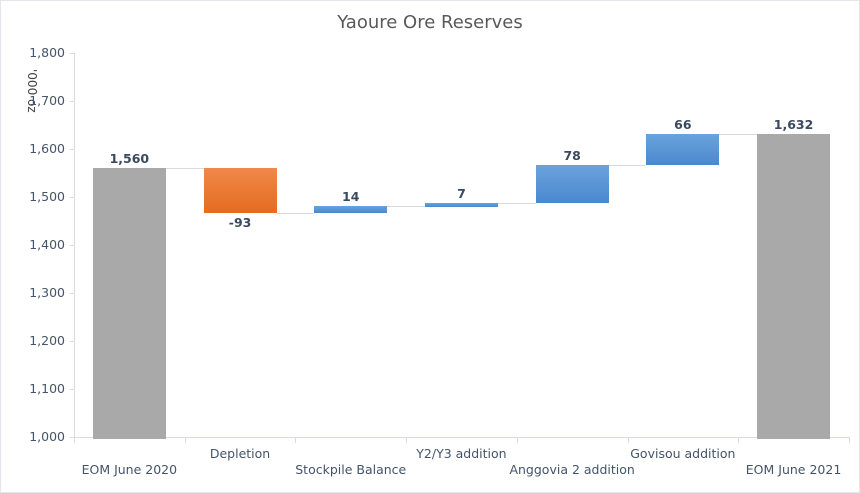 This screenshot has height=493, width=860. What do you see at coordinates (240, 222) in the screenshot?
I see `data-label: -93` at bounding box center [240, 222].